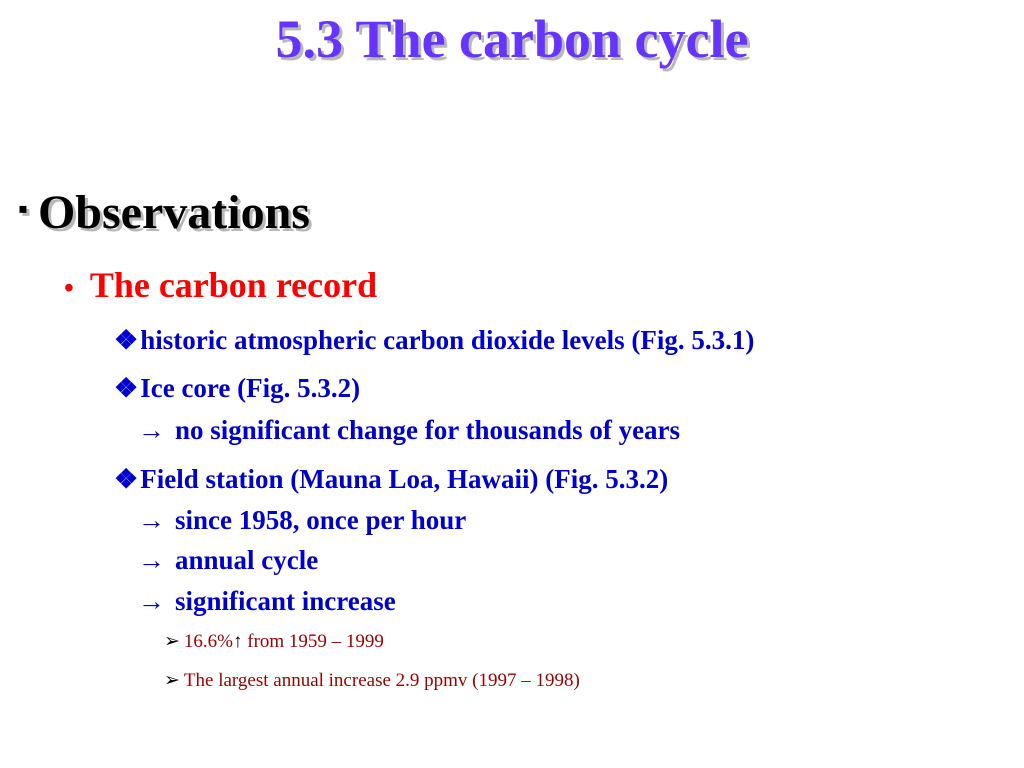 This screenshot has width=1024, height=768. I want to click on detail-increase-percent: ➢ 16.6%↑ from 1959 – 1999, so click(274, 642).